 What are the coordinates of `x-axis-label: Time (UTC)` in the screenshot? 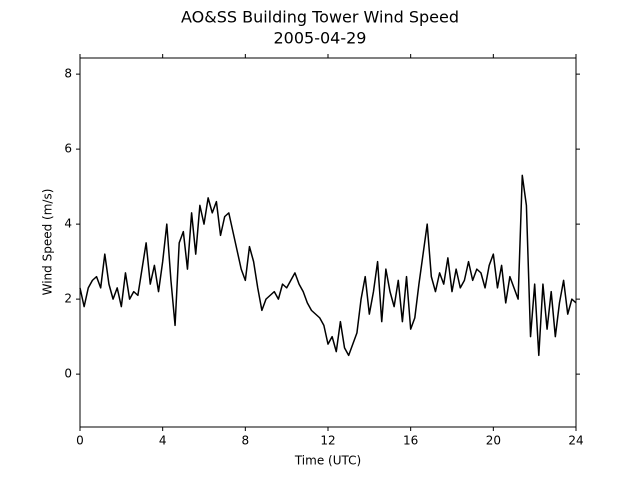 It's located at (327, 461).